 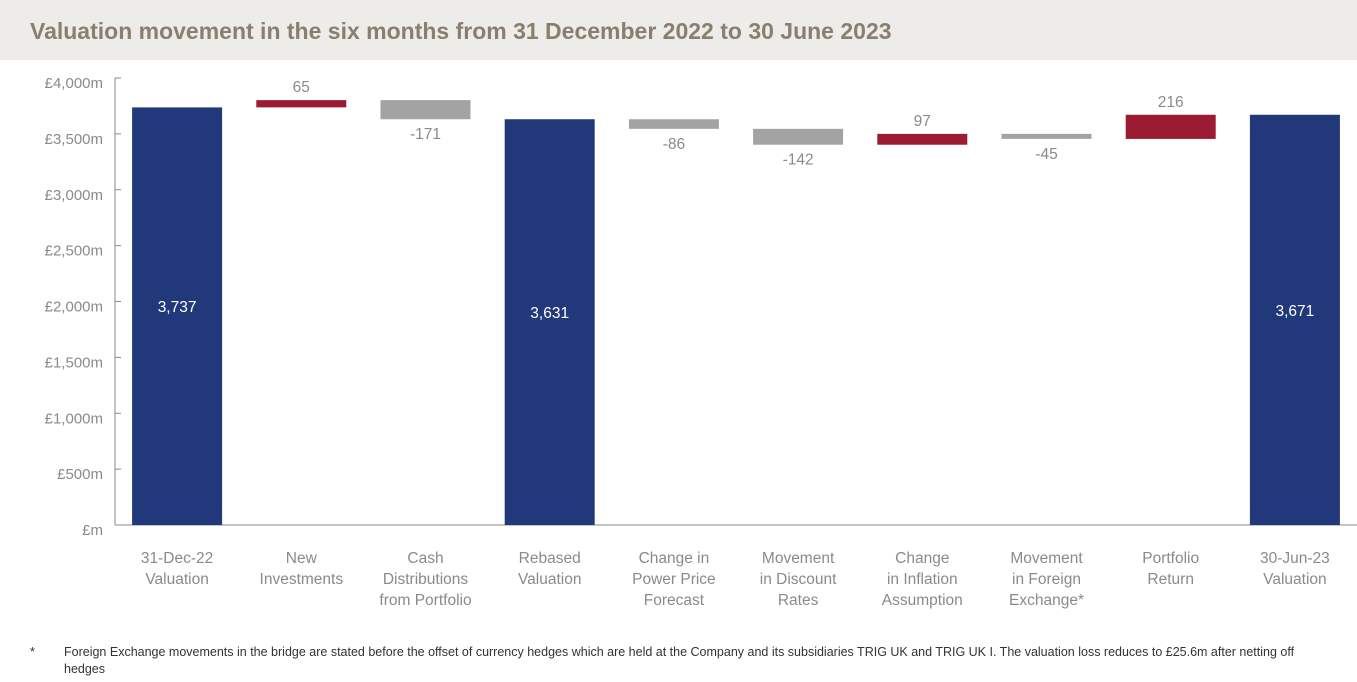 I want to click on category-label-line: Power Price, so click(x=674, y=579).